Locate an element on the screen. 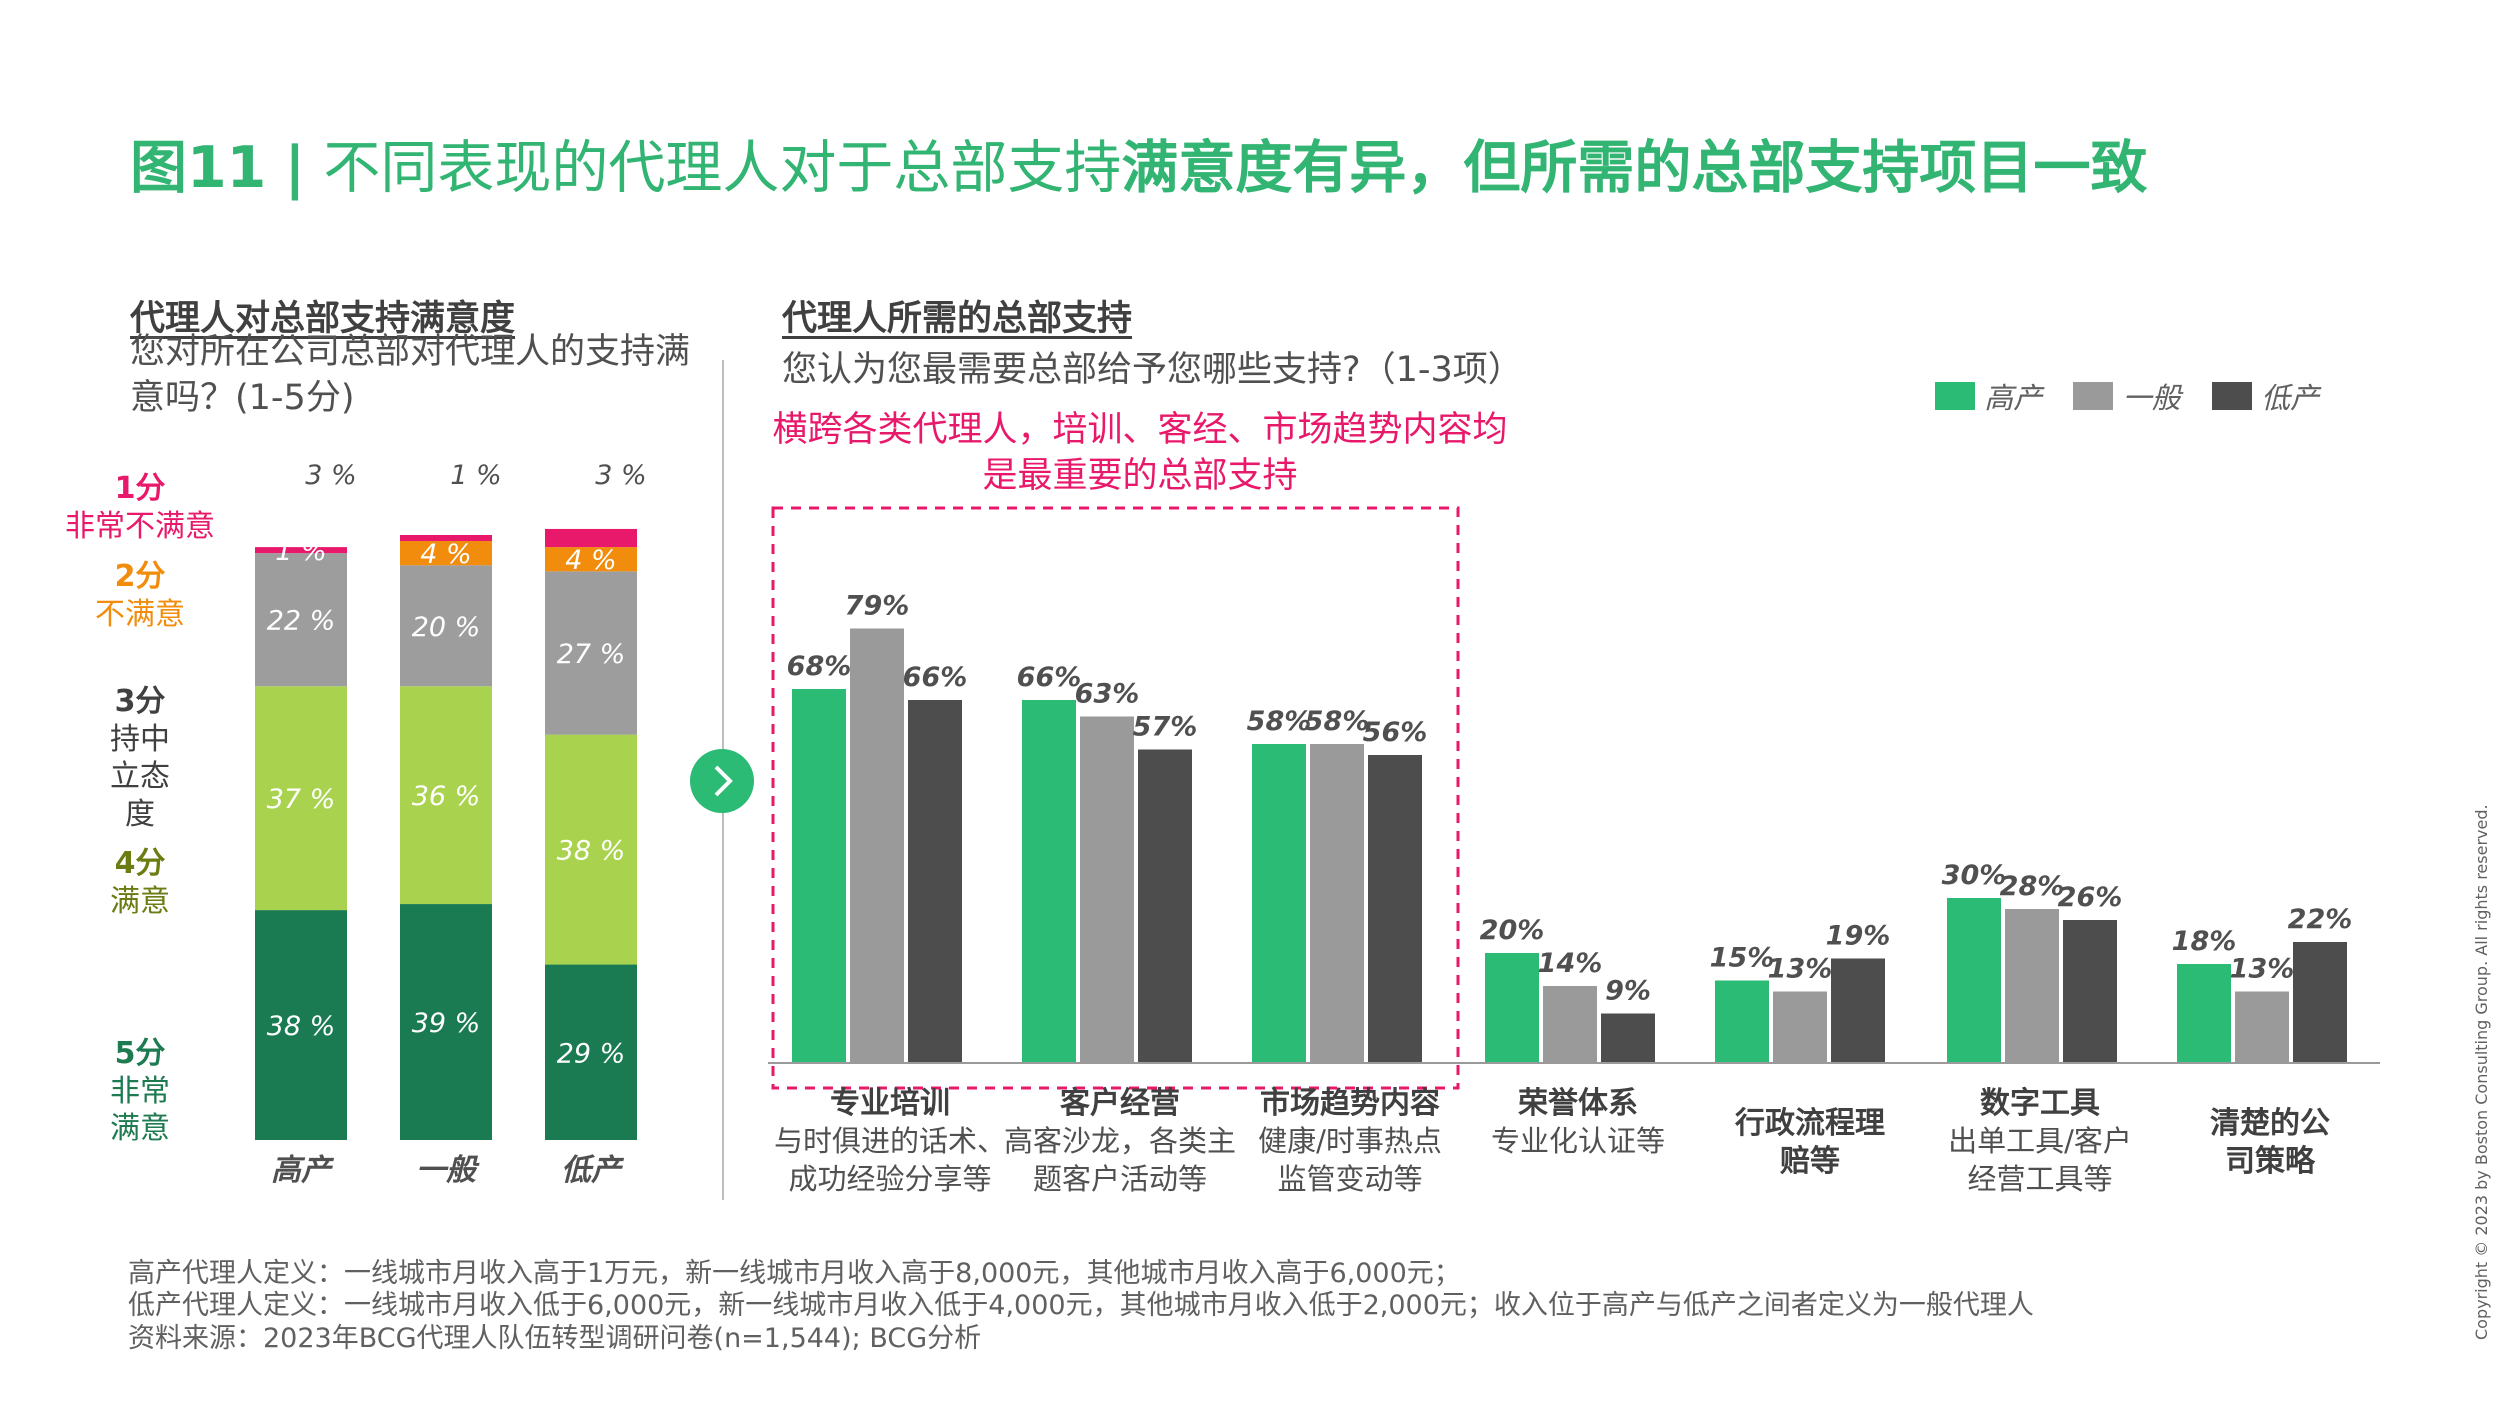 The width and height of the screenshot is (2500, 1406). stack-top-label: 1 % is located at coordinates (475, 475).